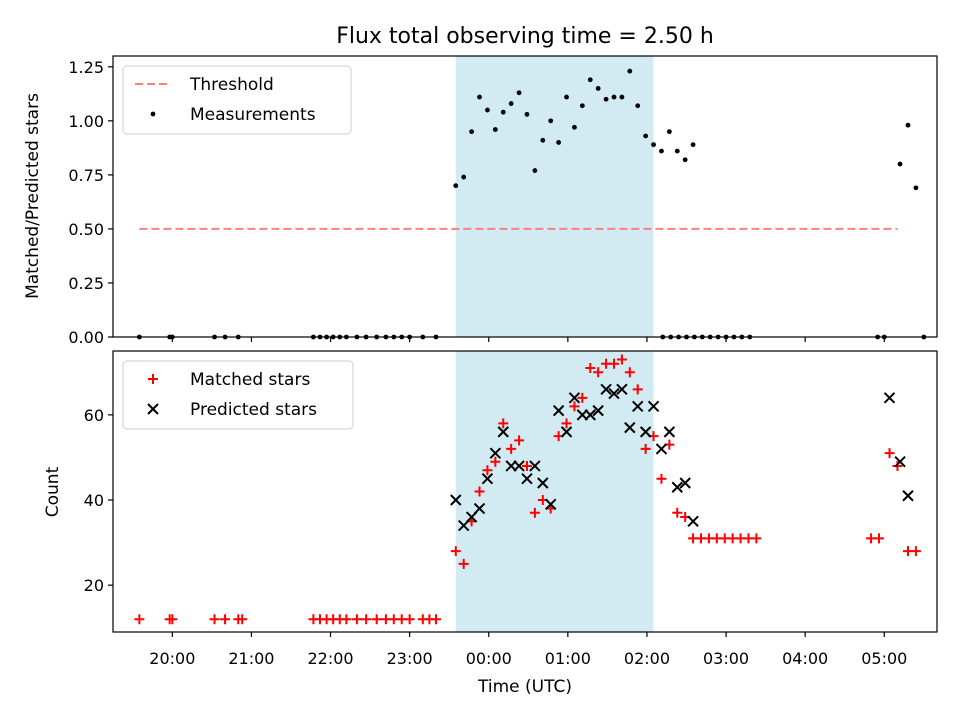 The image size is (960, 720). What do you see at coordinates (253, 410) in the screenshot?
I see `legend-label: Predicted stars` at bounding box center [253, 410].